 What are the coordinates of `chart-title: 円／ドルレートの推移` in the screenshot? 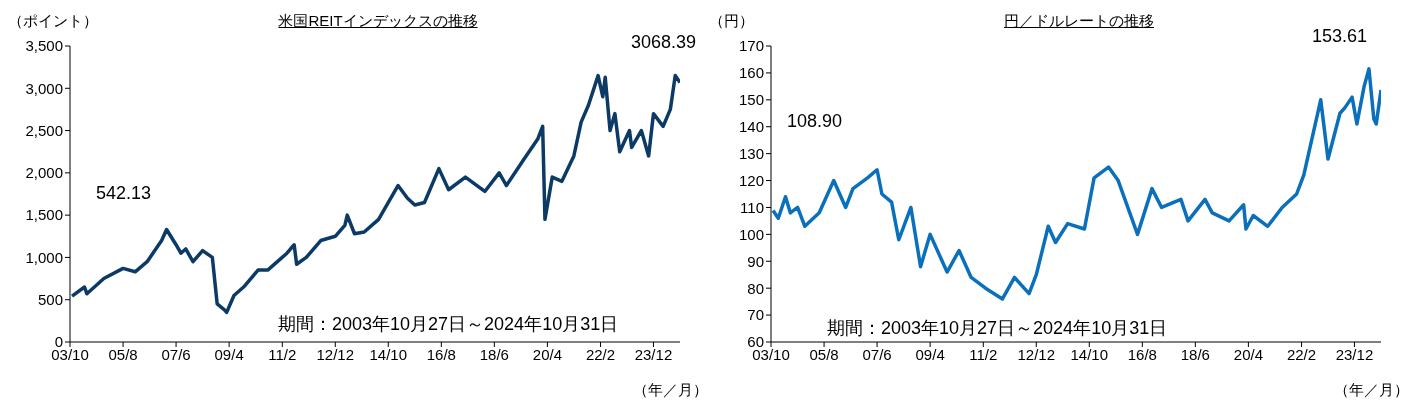 It's located at (1079, 20).